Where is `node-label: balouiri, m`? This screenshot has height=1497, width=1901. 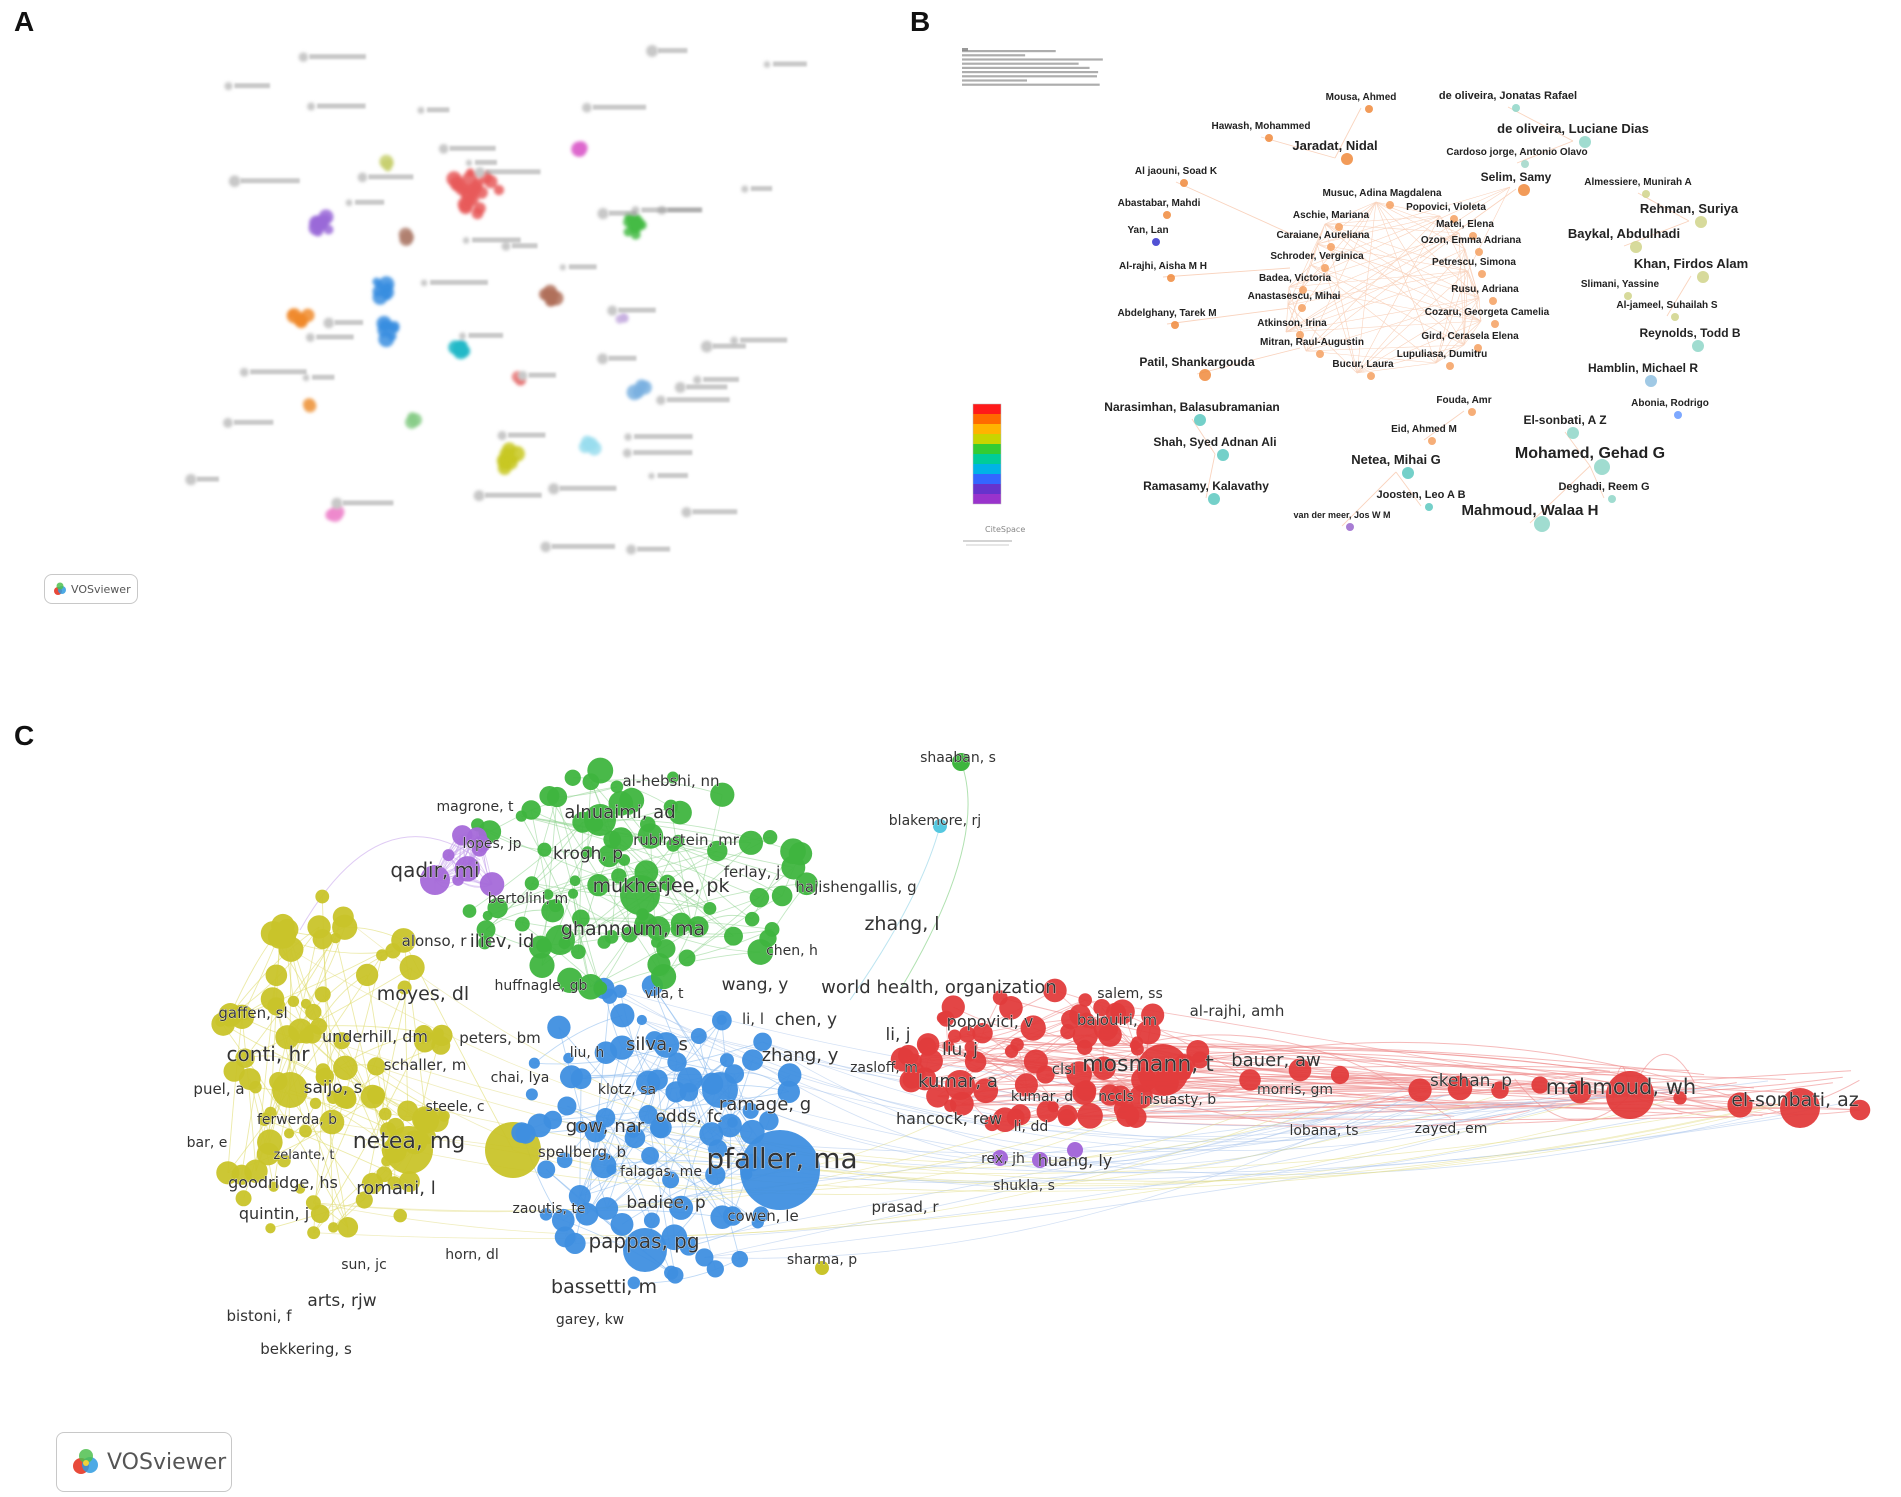
node-label: balouiri, m is located at coordinates (1117, 1020).